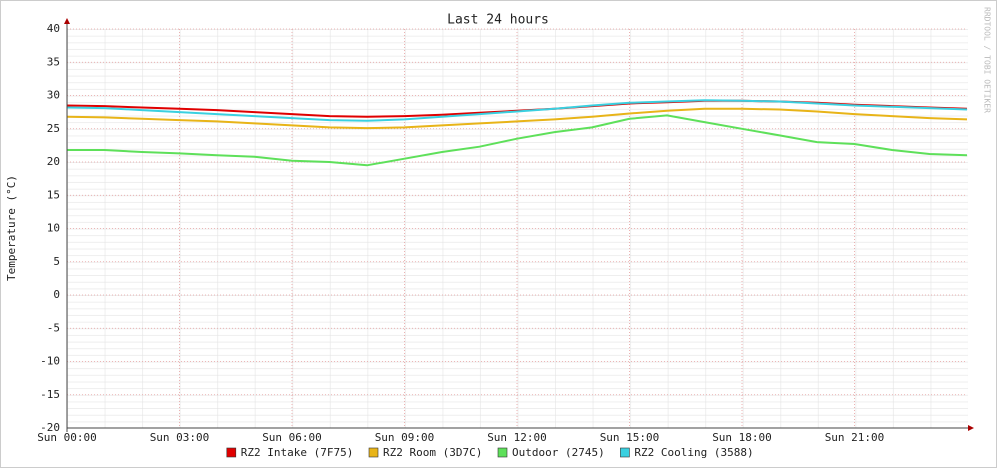  I want to click on x-tick-label: Sun 21:00, so click(855, 437).